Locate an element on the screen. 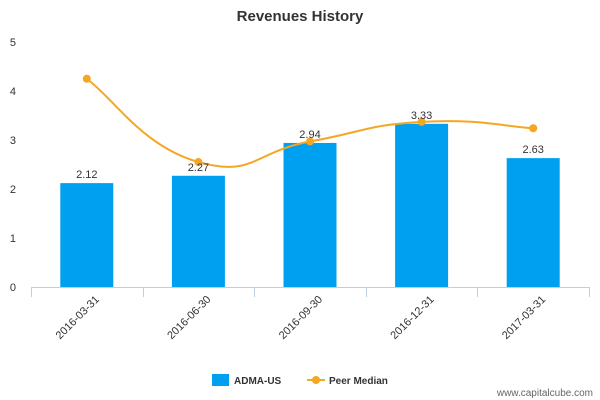 Image resolution: width=600 pixels, height=400 pixels. y-tick-label: 2 is located at coordinates (13, 190).